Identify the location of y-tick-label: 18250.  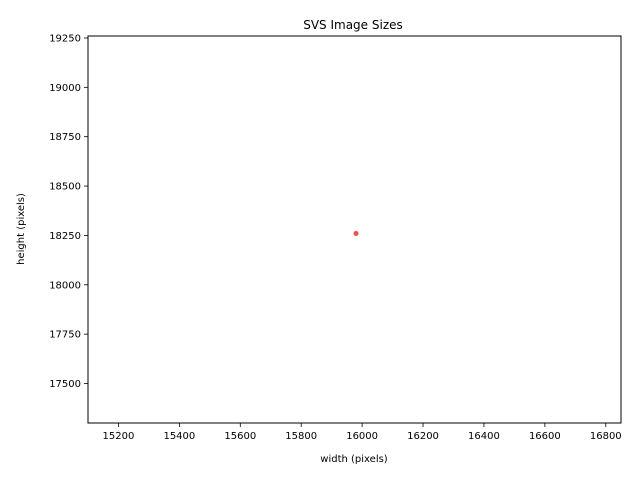
(65, 236).